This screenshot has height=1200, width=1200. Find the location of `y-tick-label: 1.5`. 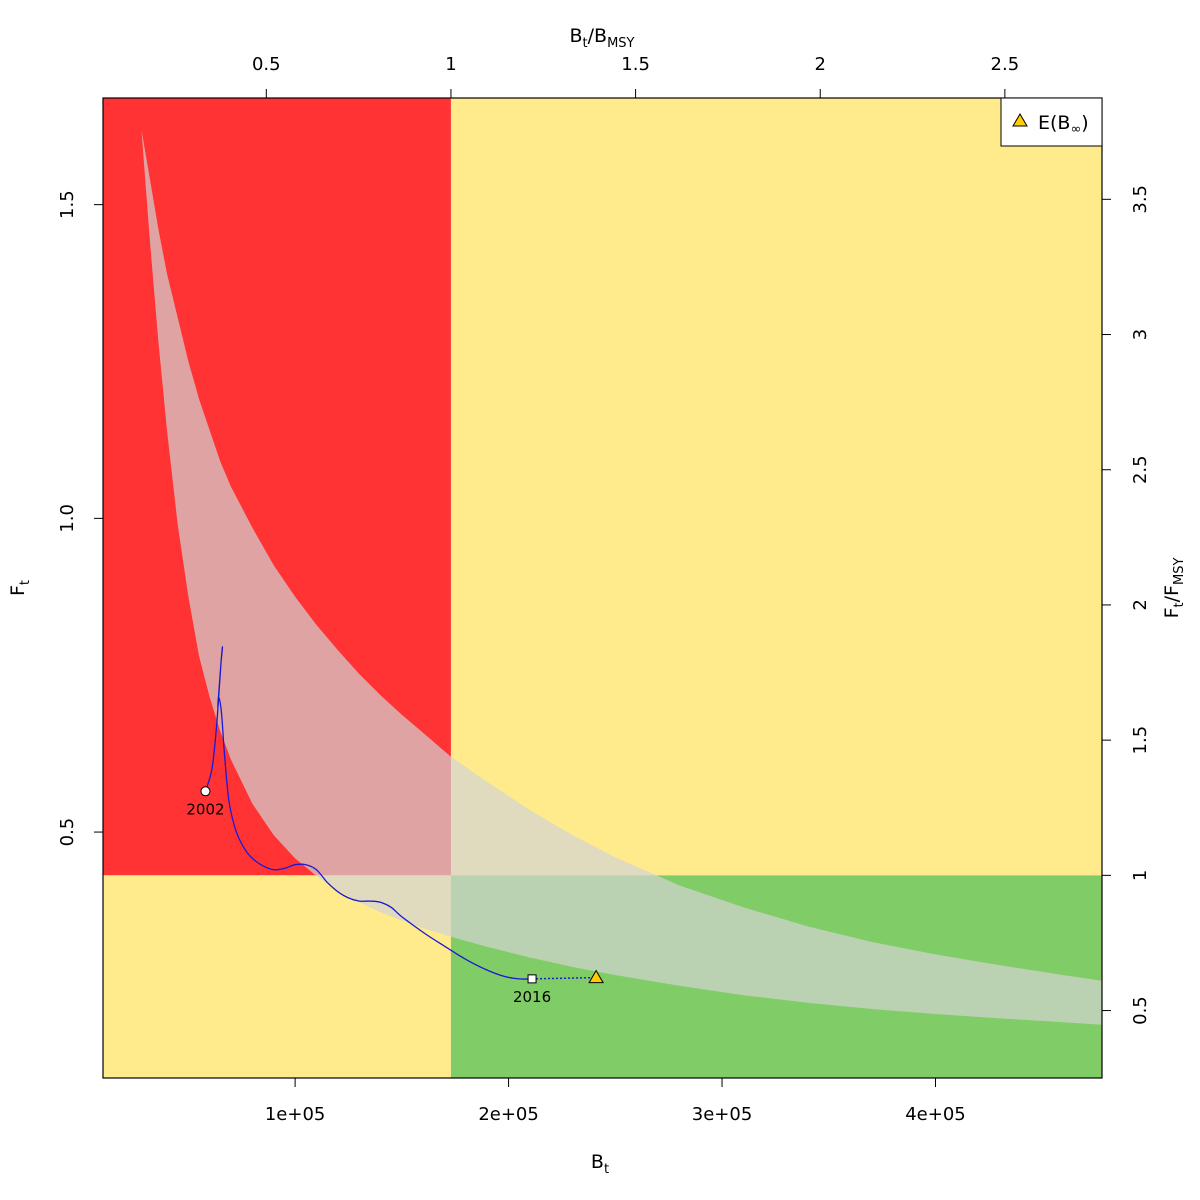

y-tick-label: 1.5 is located at coordinates (67, 204).